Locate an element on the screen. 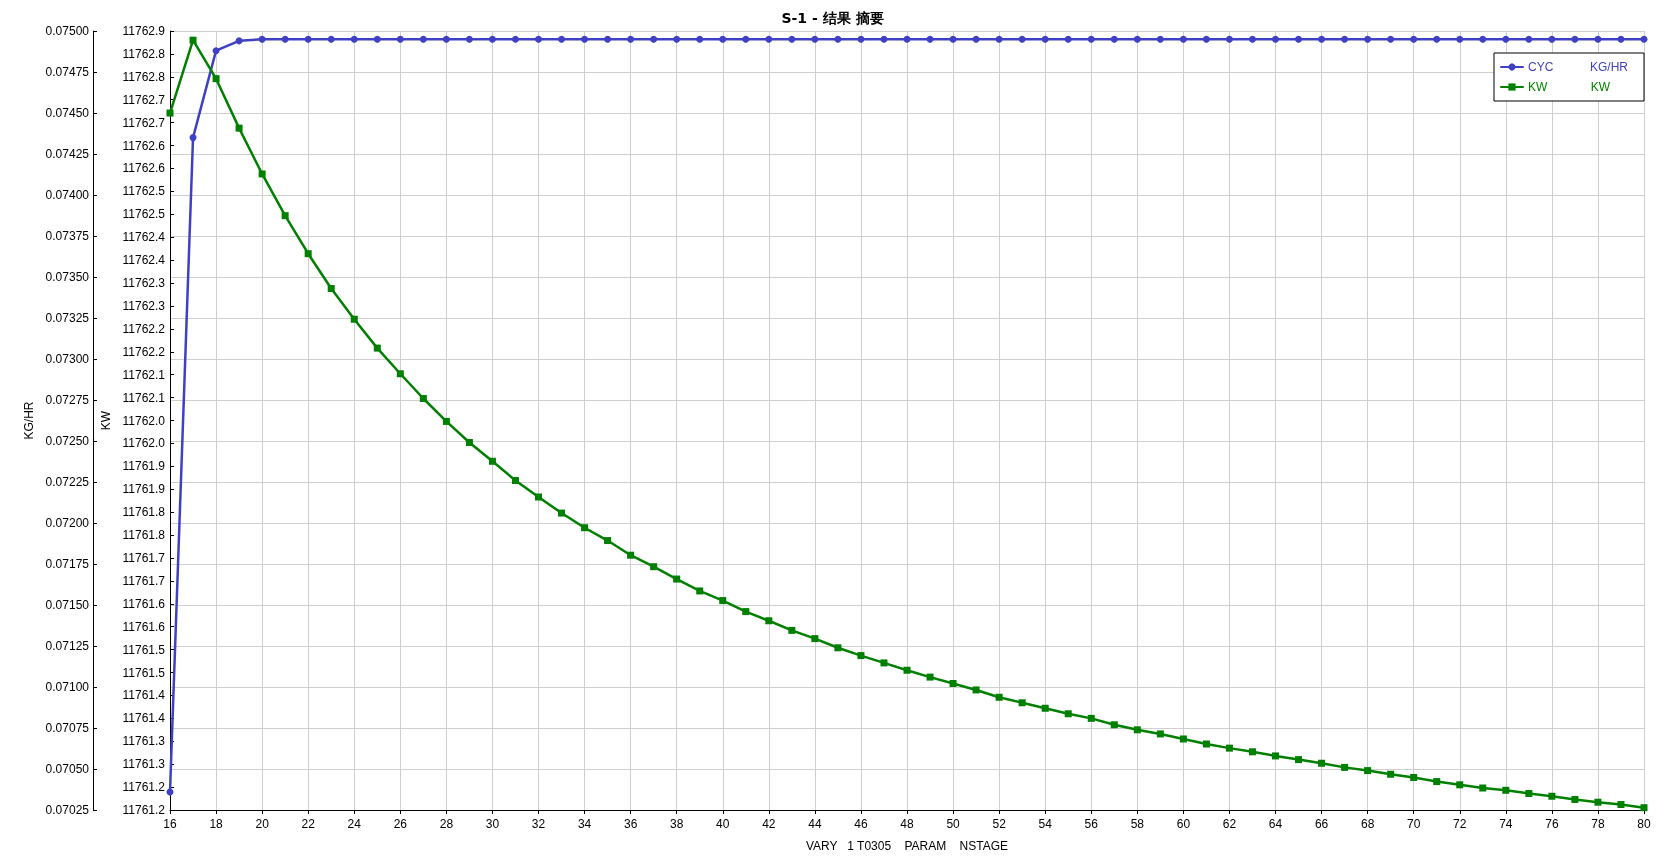 This screenshot has height=857, width=1665. y-tick-label: 0.07425 is located at coordinates (67, 154).